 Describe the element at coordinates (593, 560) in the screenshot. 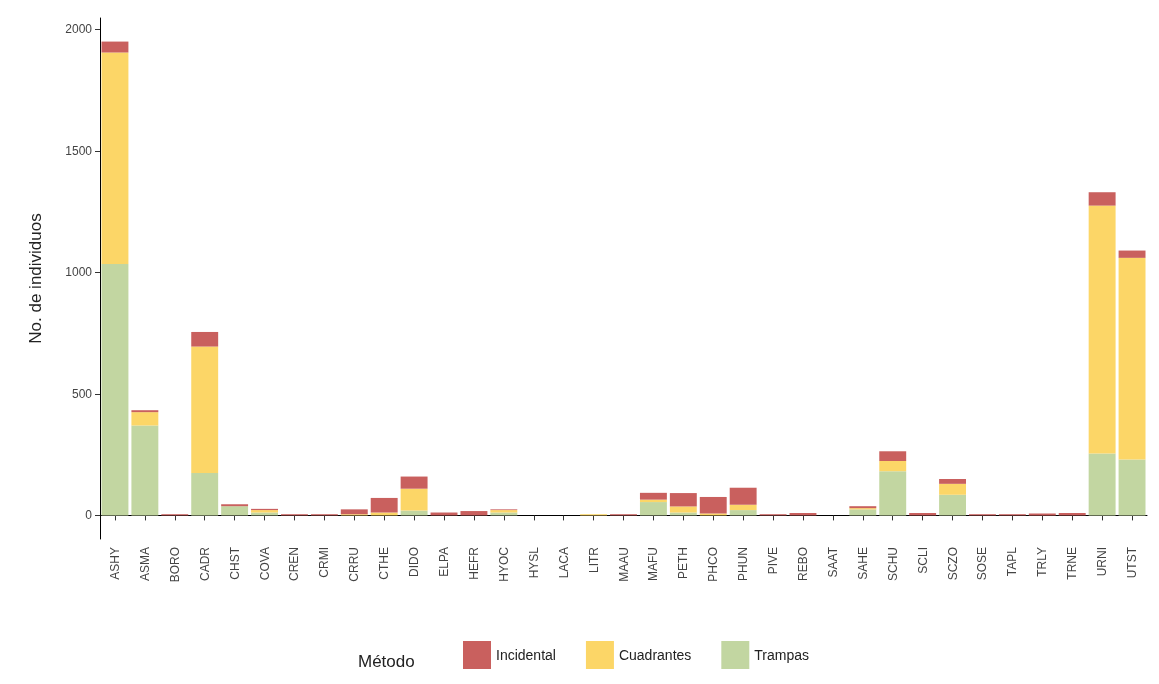

I see `x-tick-label: LITR` at that location.